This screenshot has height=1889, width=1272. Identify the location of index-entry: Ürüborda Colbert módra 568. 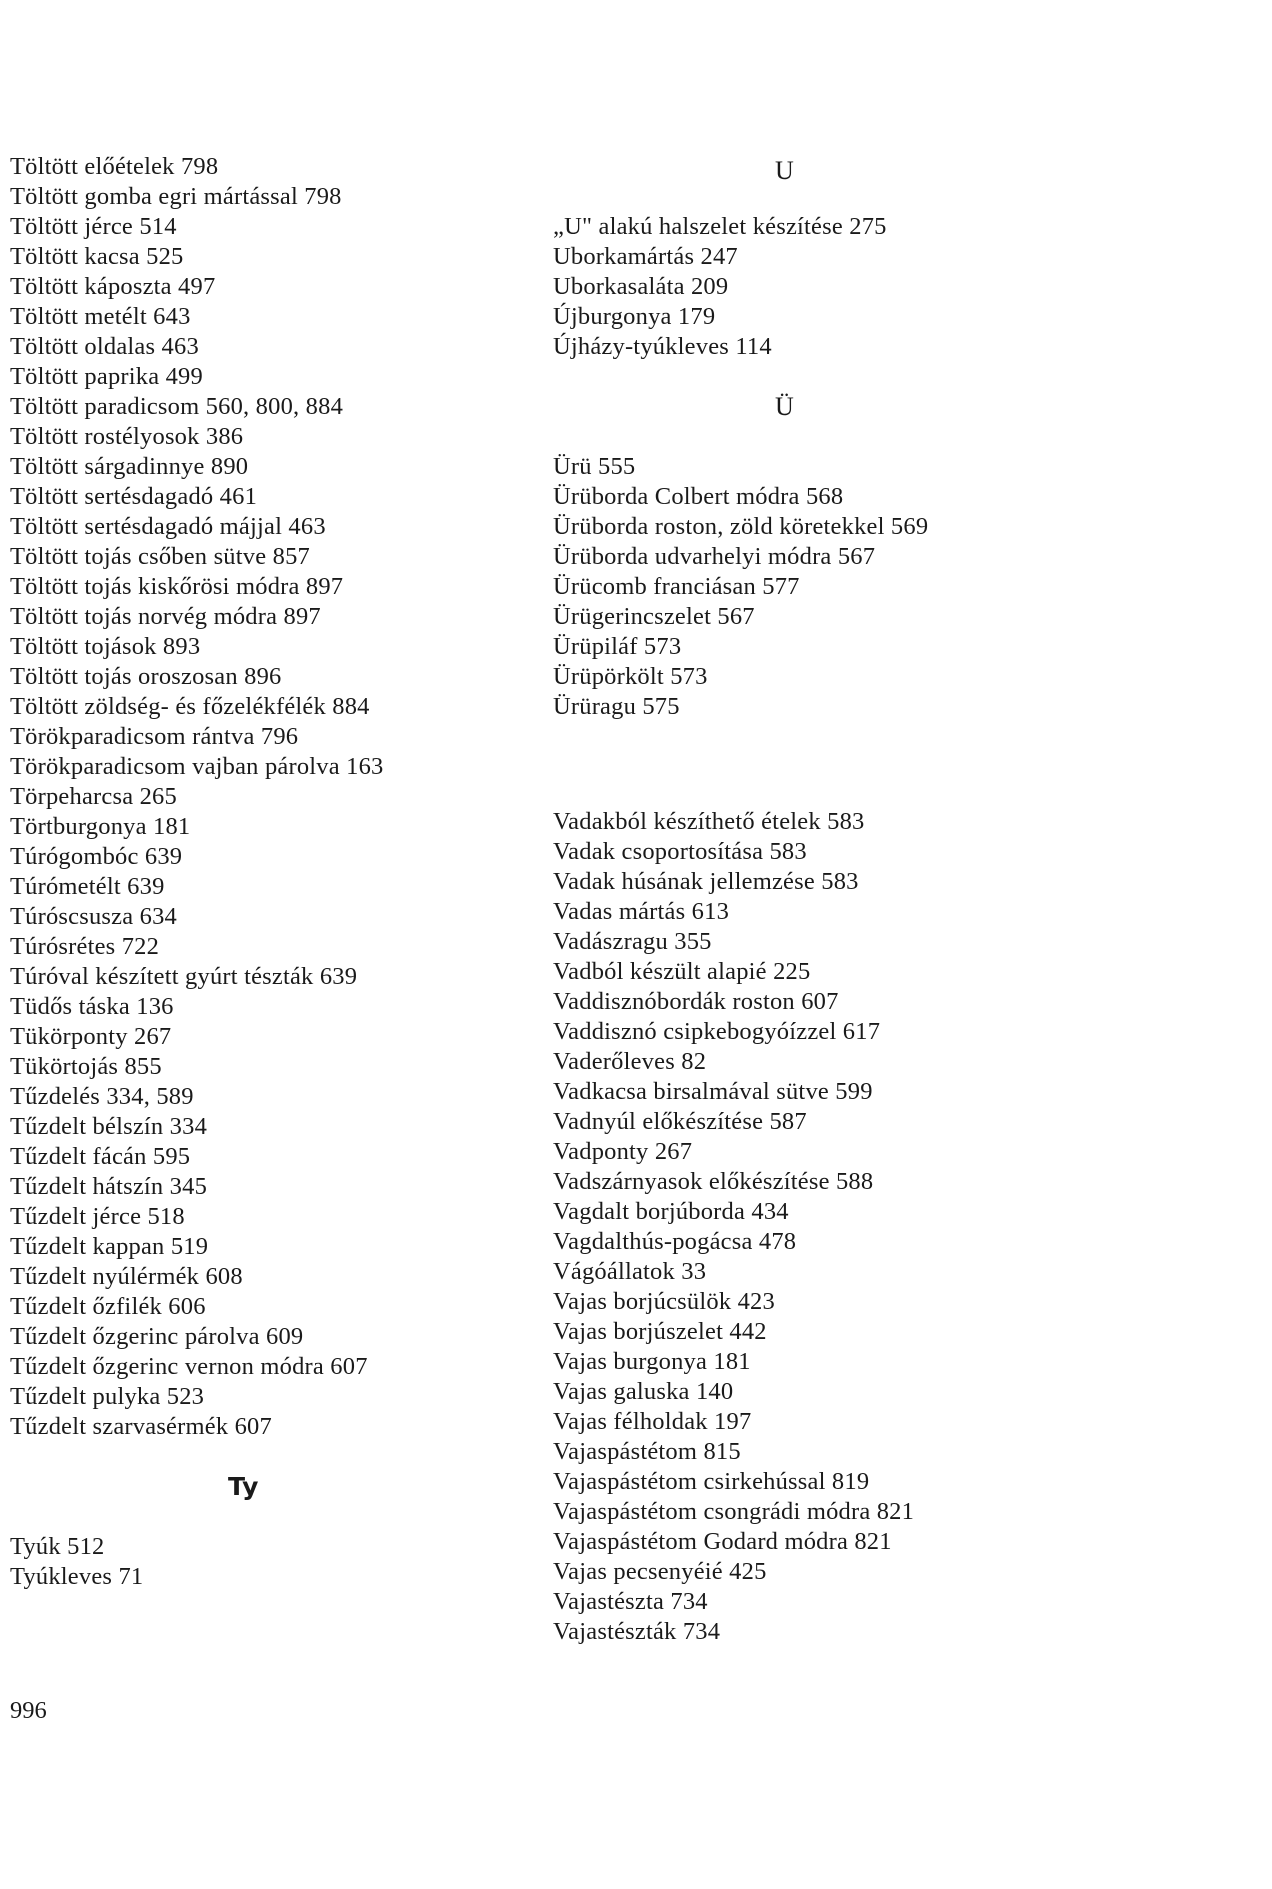
(698, 496).